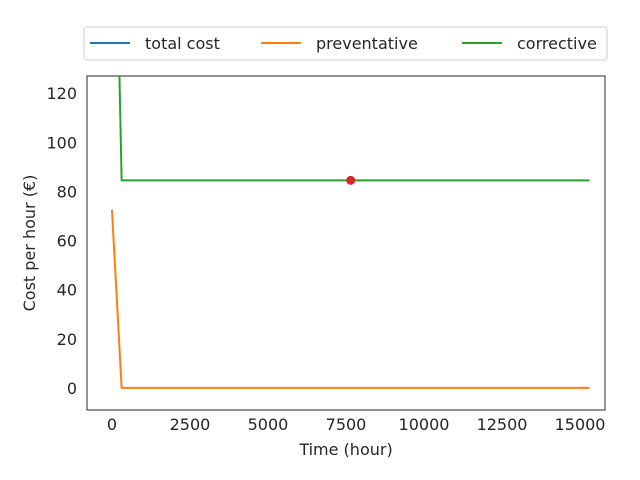 This screenshot has width=640, height=480. Describe the element at coordinates (67, 191) in the screenshot. I see `y-tick-label: 80` at that location.